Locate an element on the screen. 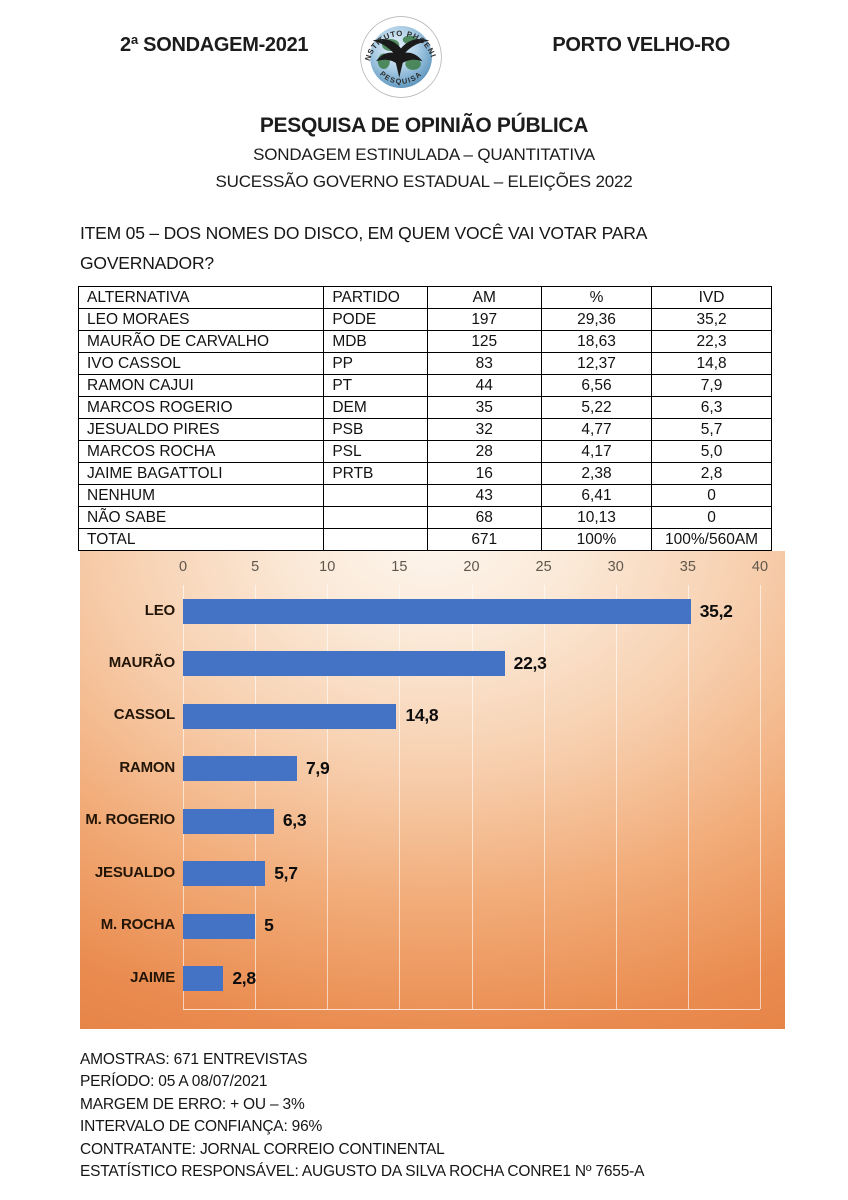 This screenshot has height=1200, width=848. table-cell: 4,77 is located at coordinates (596, 429).